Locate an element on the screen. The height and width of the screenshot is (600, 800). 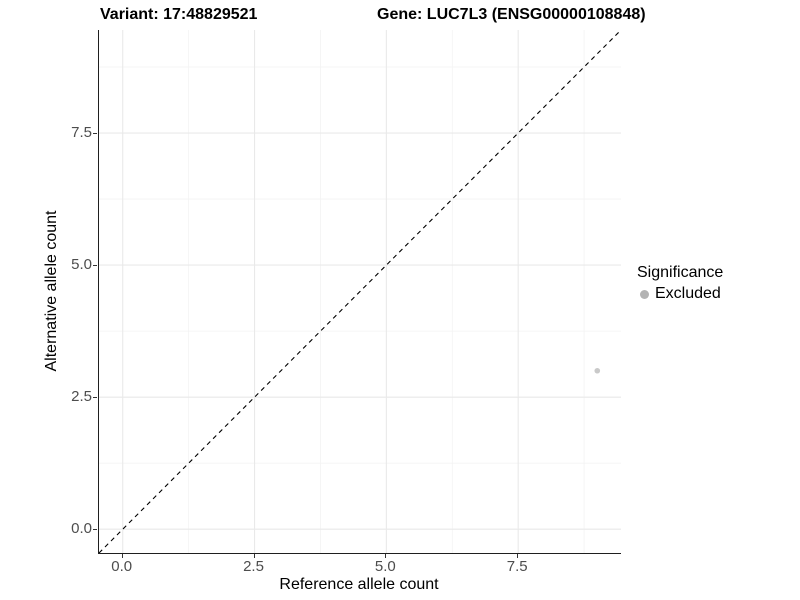
legend: Significance Excluded is located at coordinates (680, 283).